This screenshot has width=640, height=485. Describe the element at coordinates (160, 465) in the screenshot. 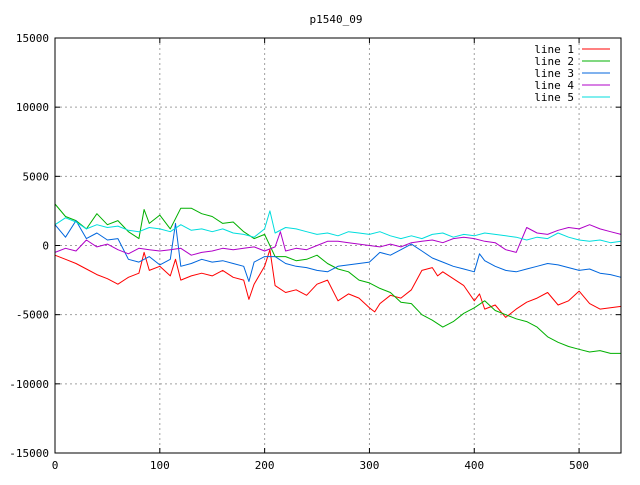

I see `x-tick-label: 100` at that location.